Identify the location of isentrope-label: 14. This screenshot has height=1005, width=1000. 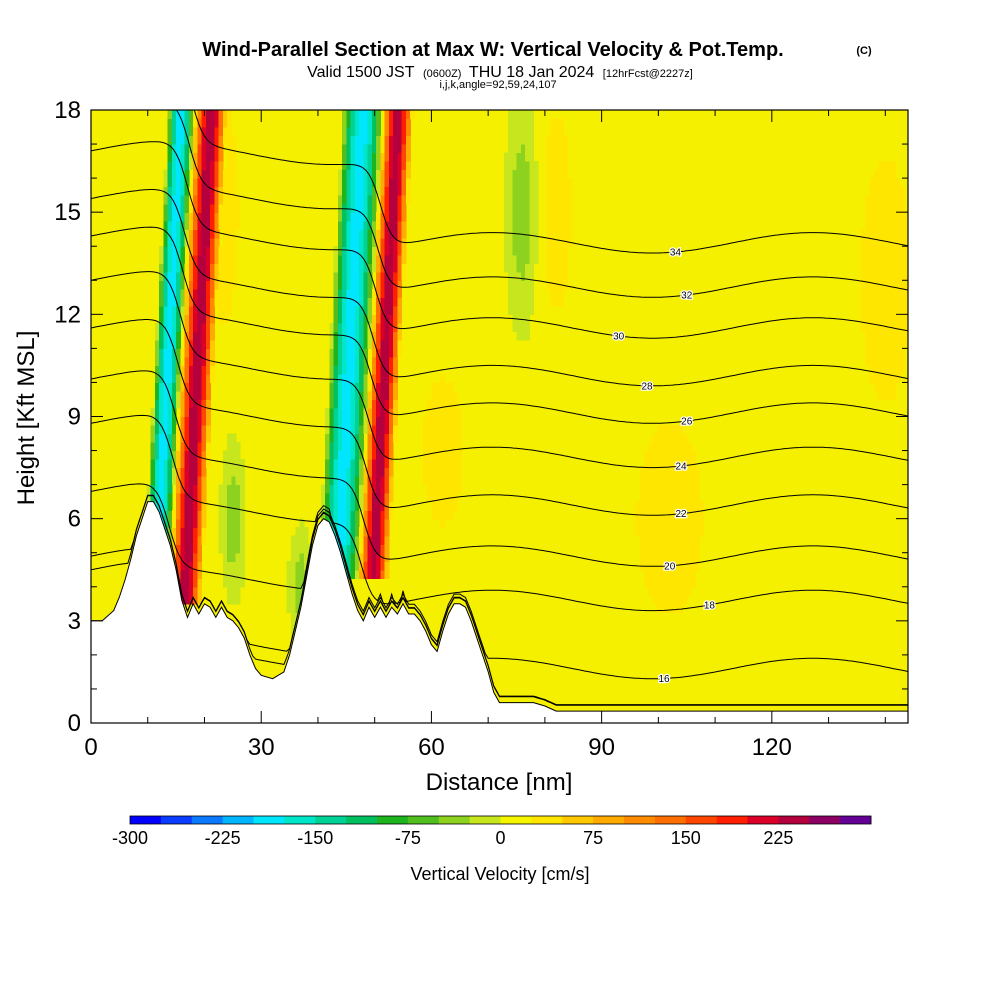
(710, 738).